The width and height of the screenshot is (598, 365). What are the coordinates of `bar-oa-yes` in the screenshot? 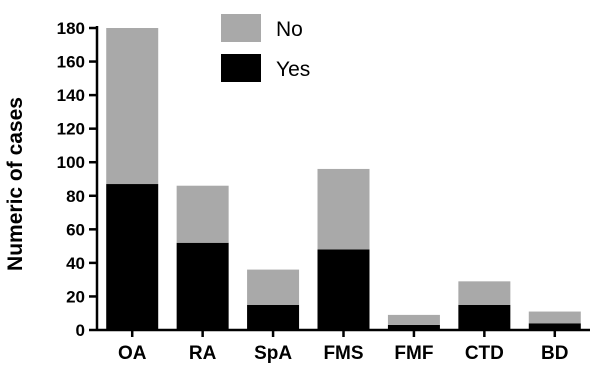 It's located at (132, 257).